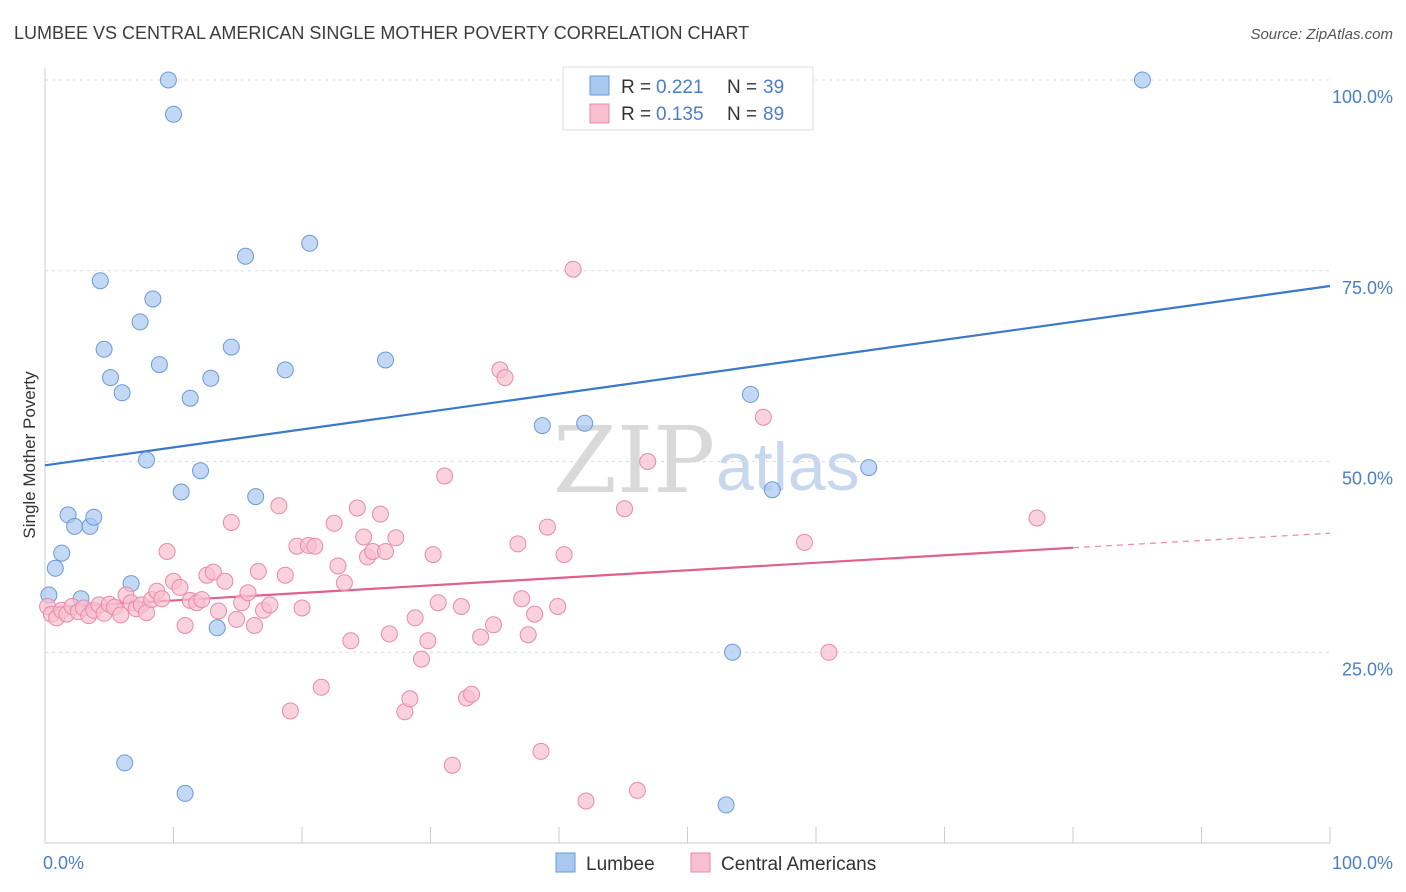  Describe the element at coordinates (63, 863) in the screenshot. I see `x-tick-label-min: 0.0%` at that location.